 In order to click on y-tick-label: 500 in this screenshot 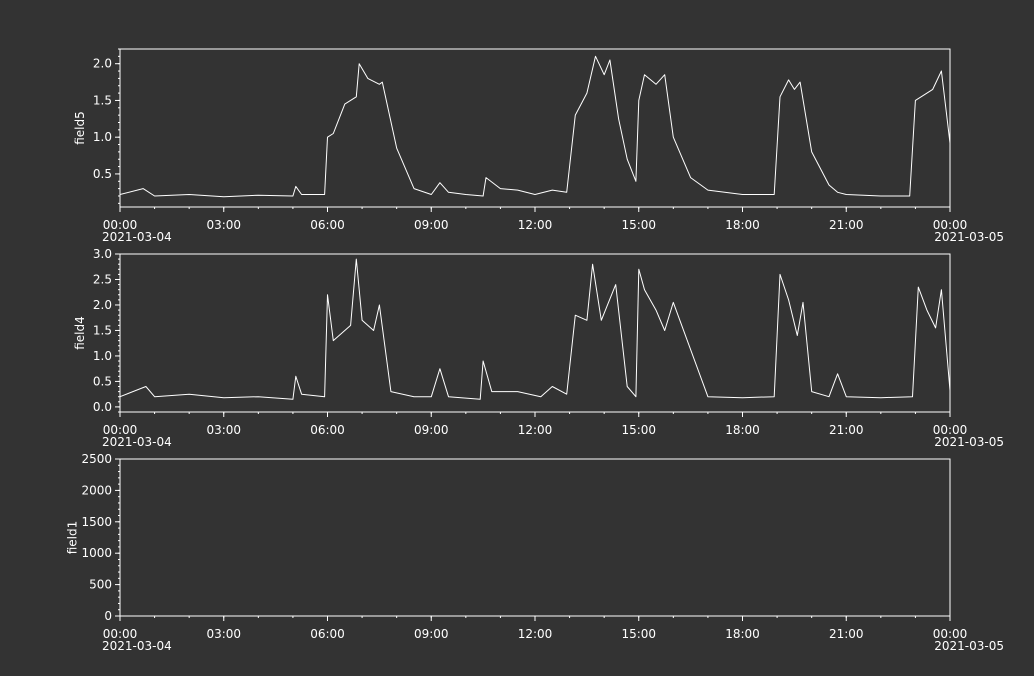, I will do `click(100, 585)`.